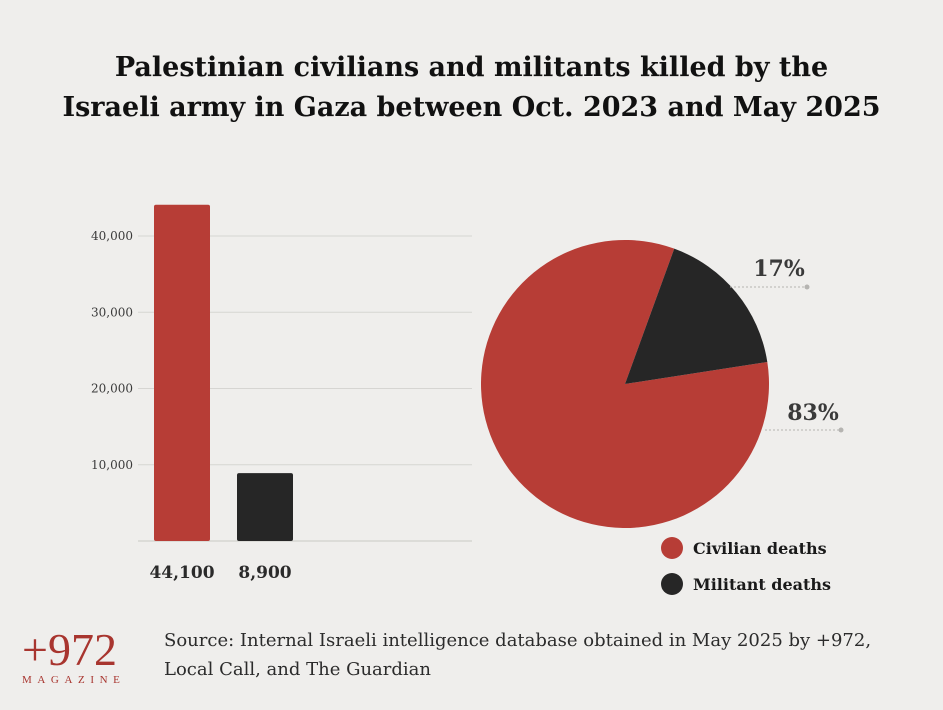 Image resolution: width=943 pixels, height=710 pixels. What do you see at coordinates (813, 413) in the screenshot?
I see `pie-label-civilian: 83%` at bounding box center [813, 413].